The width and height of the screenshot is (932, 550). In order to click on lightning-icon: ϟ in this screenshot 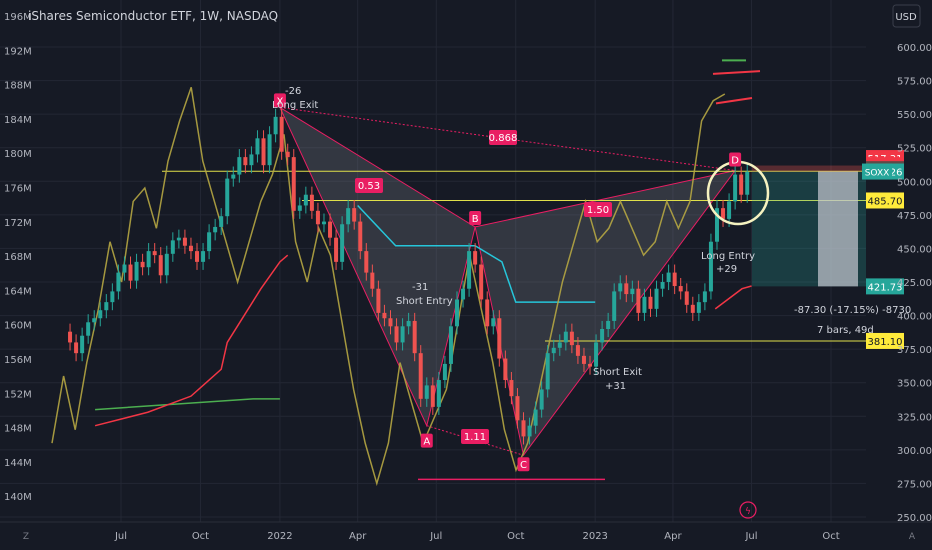, I will do `click(748, 512)`.